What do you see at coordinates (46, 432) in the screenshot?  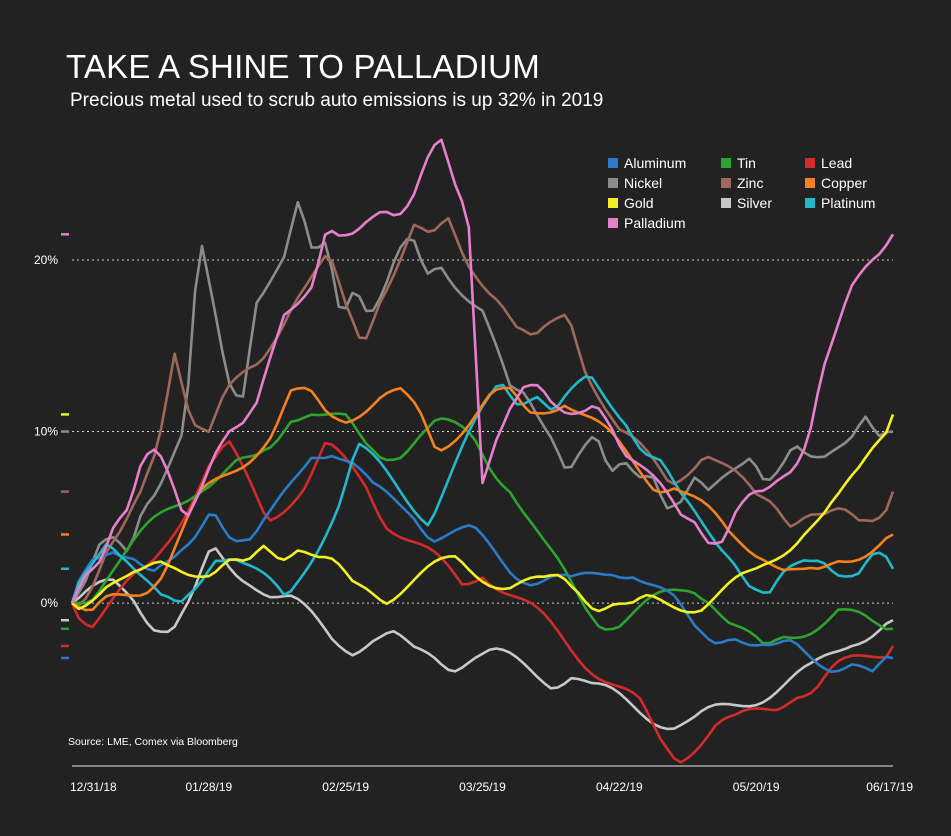 I see `y-tick-label: 10%` at bounding box center [46, 432].